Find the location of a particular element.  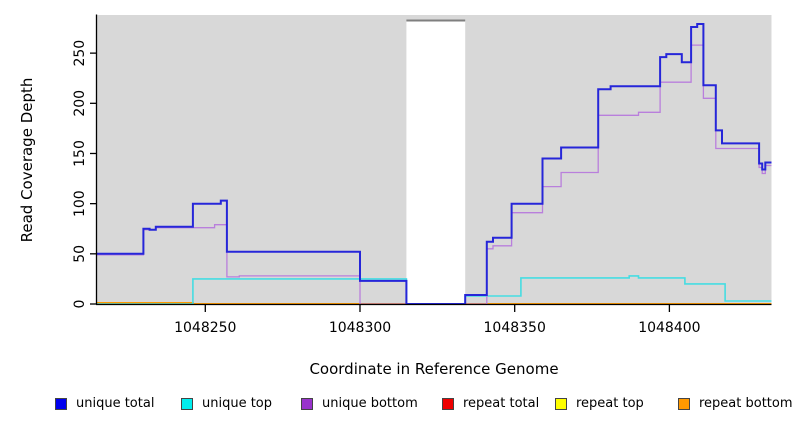

series-unique-top-line is located at coordinates (434, 290).